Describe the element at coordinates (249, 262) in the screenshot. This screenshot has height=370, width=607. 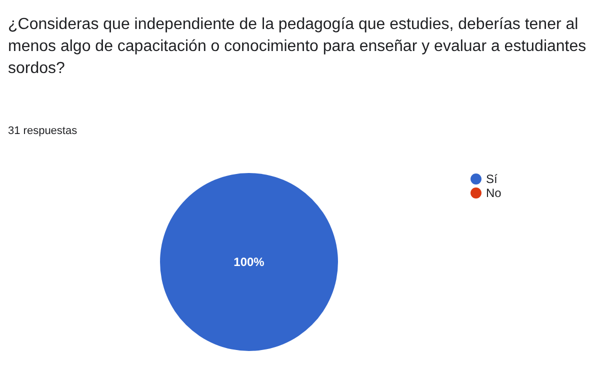
I see `data-label: 100%` at that location.